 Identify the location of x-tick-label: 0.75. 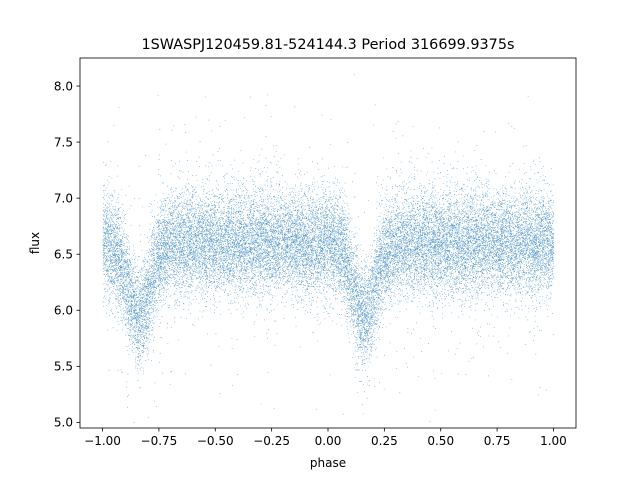
(497, 441).